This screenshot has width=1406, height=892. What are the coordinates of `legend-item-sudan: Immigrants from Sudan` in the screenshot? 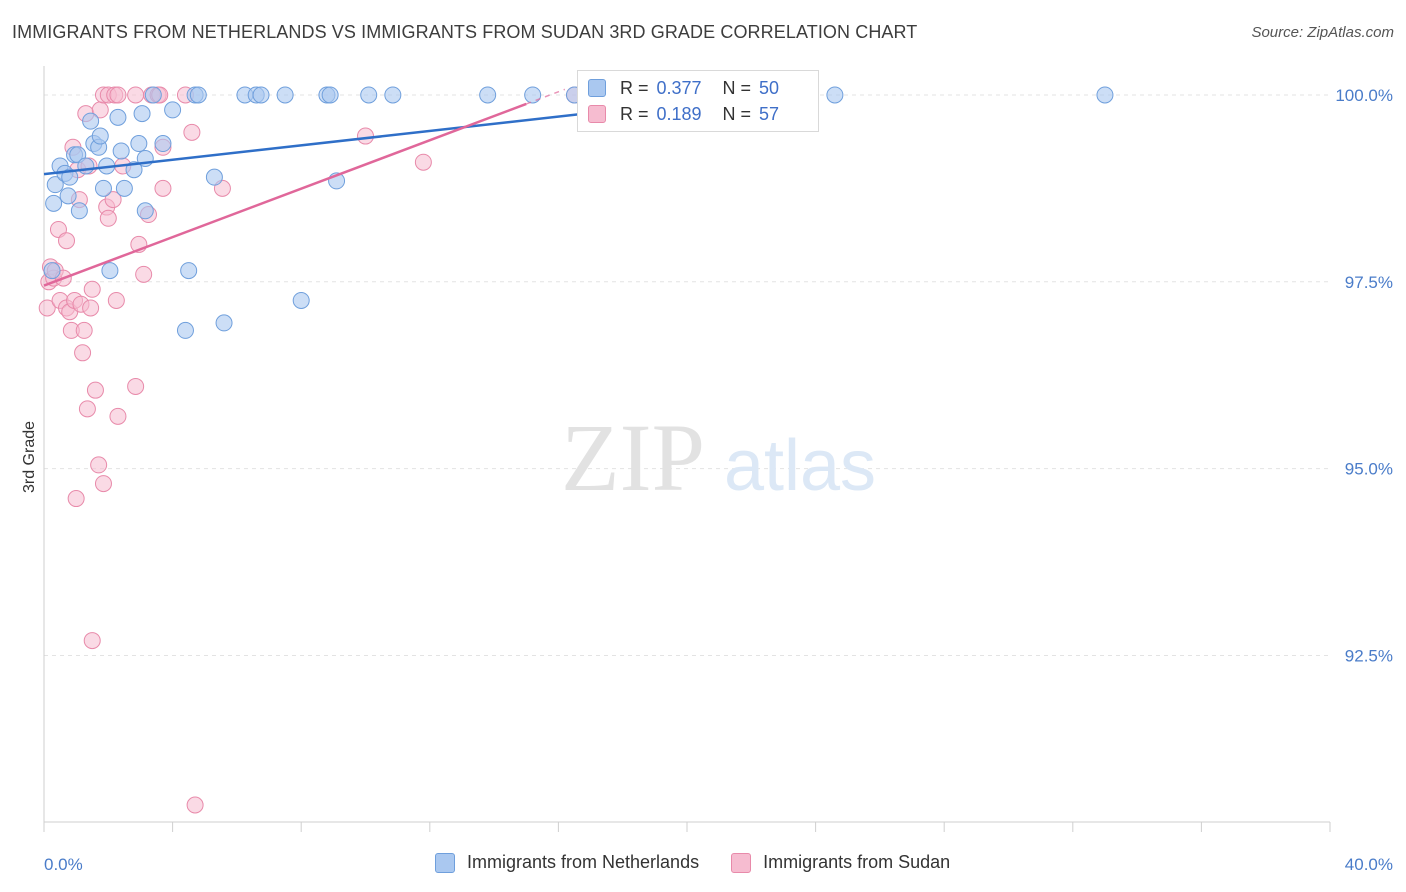 It's located at (840, 862).